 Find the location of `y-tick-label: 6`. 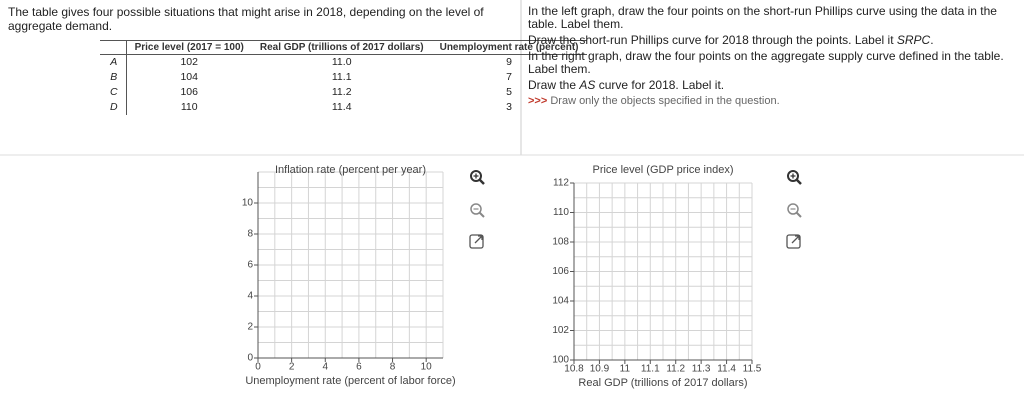

y-tick-label: 6 is located at coordinates (250, 265).